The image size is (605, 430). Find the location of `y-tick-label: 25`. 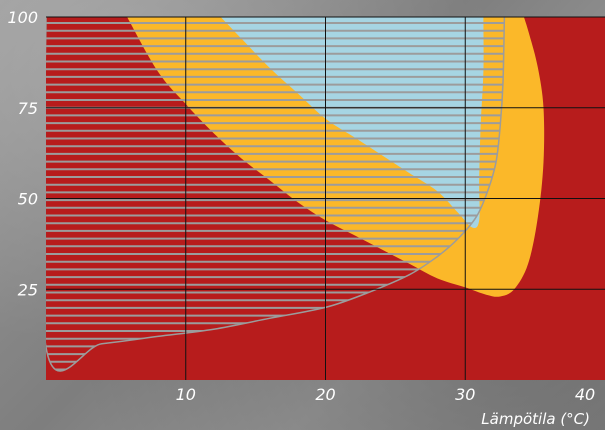

y-tick-label: 25 is located at coordinates (28, 289).